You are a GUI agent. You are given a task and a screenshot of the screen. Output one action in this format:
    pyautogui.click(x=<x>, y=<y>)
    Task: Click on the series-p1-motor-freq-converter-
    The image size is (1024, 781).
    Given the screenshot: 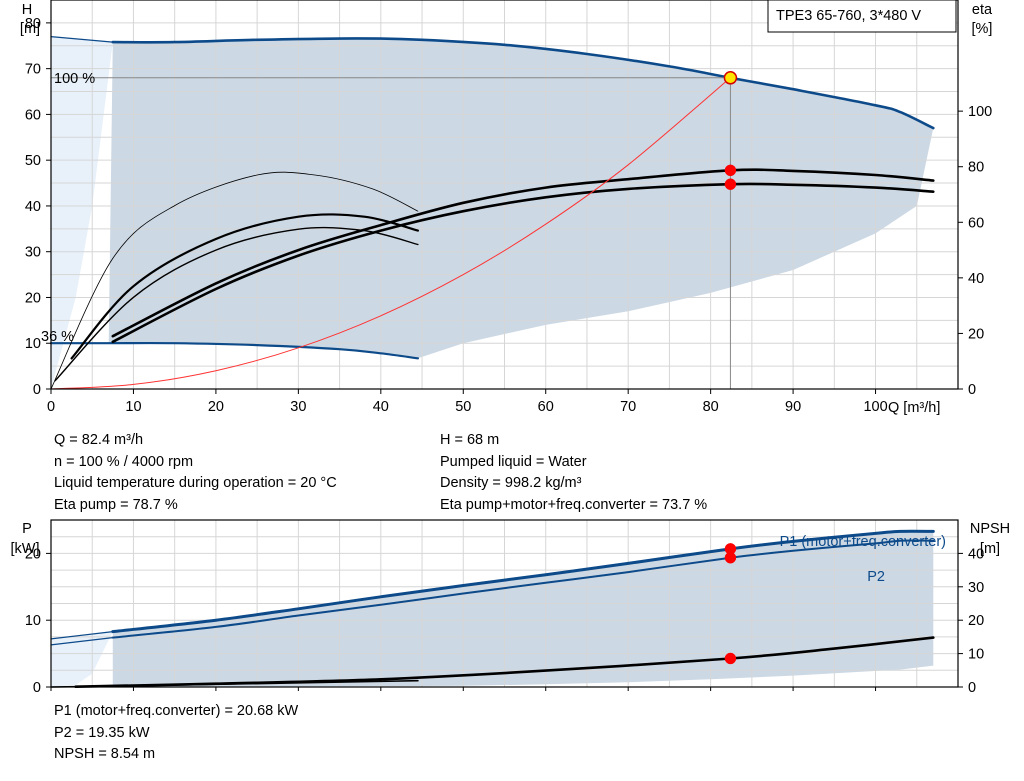 What is the action you would take?
    pyautogui.click(x=523, y=581)
    